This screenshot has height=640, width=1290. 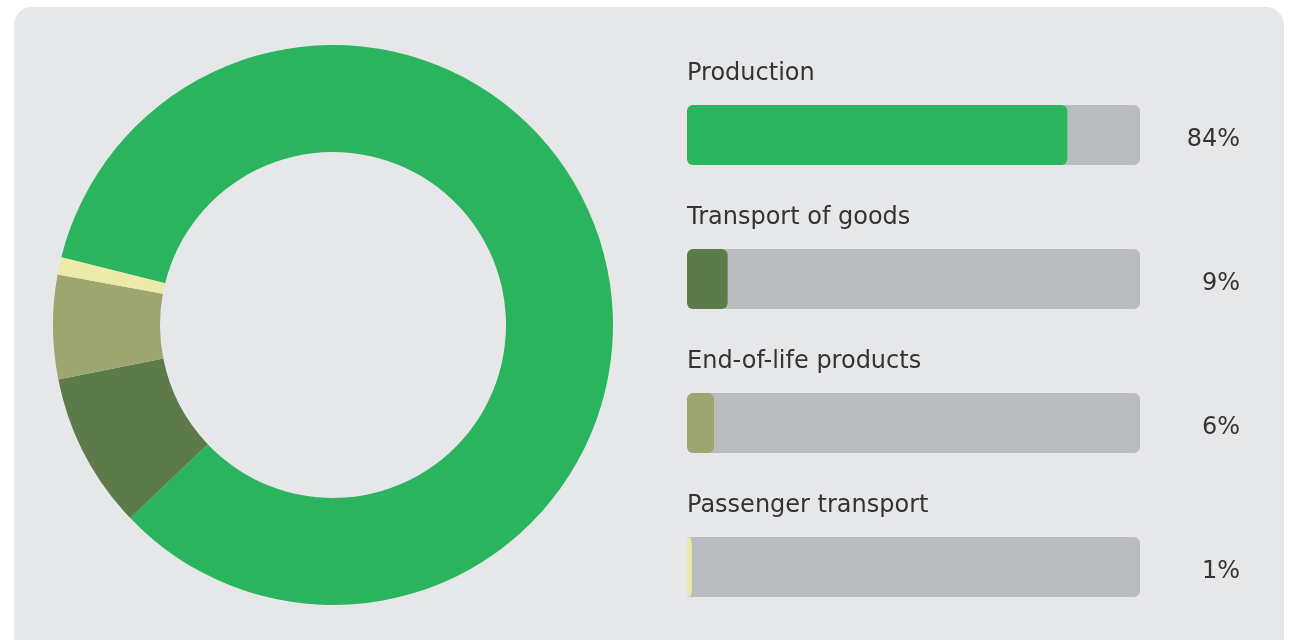 What do you see at coordinates (751, 72) in the screenshot?
I see `category-label: Production` at bounding box center [751, 72].